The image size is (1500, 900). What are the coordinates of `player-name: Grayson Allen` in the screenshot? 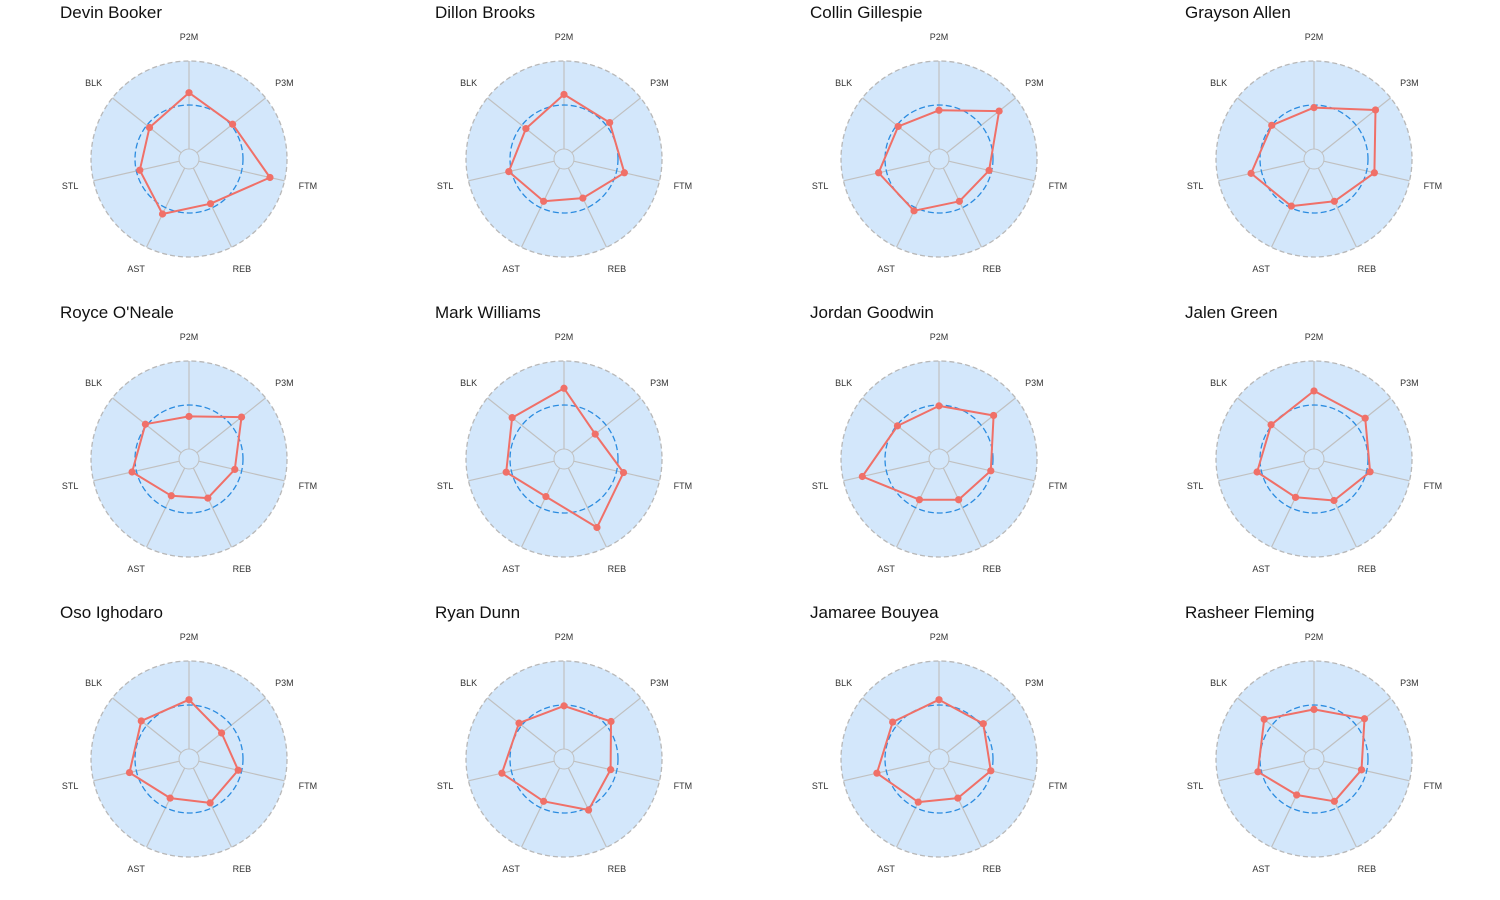 It's located at (1238, 12).